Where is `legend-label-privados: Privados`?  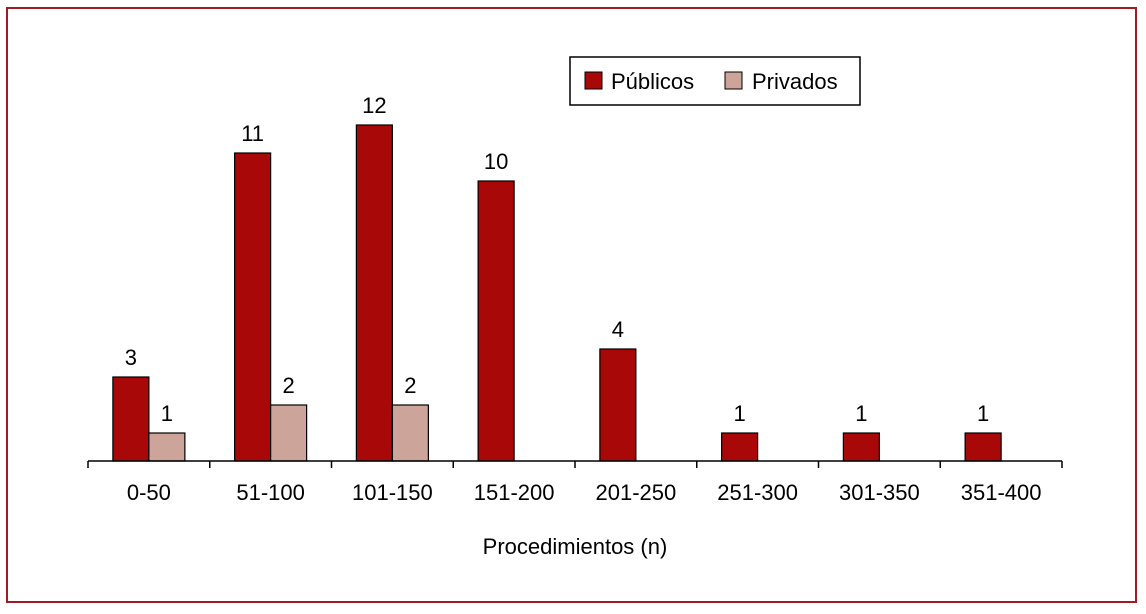 legend-label-privados: Privados is located at coordinates (795, 81).